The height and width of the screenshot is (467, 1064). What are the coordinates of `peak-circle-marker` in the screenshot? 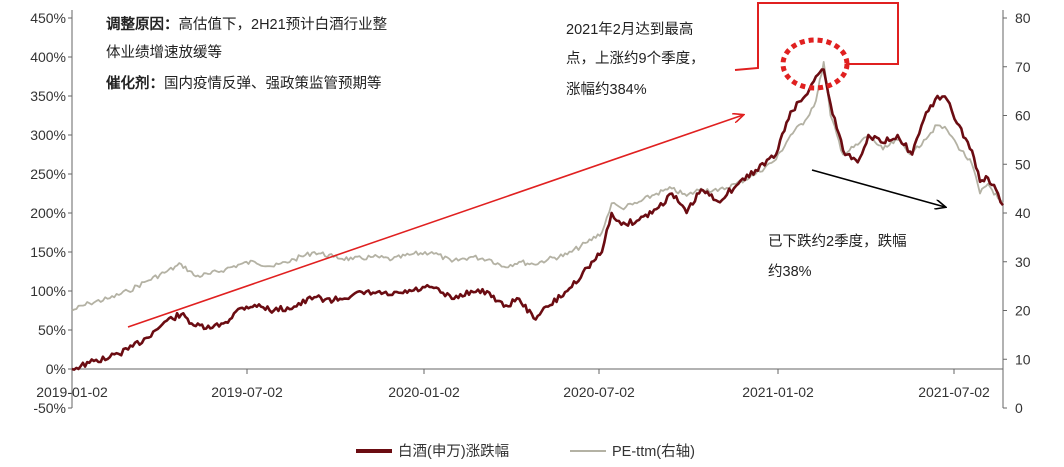 It's located at (815, 64).